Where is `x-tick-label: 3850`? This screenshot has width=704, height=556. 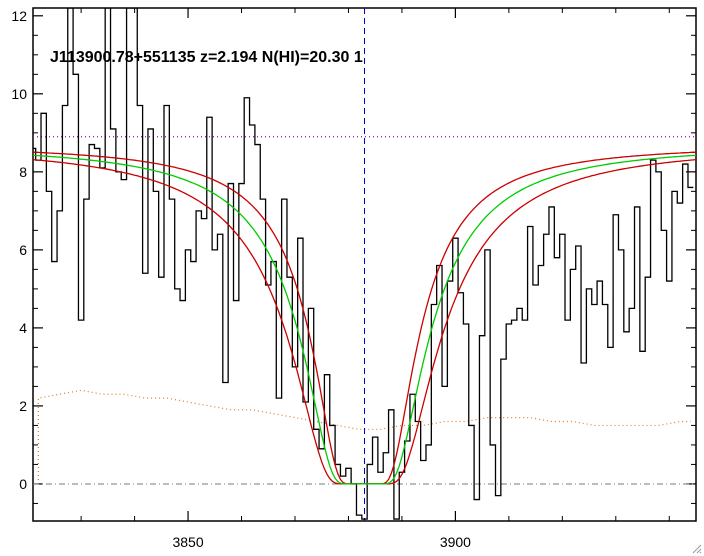
x-tick-label: 3850 is located at coordinates (187, 542).